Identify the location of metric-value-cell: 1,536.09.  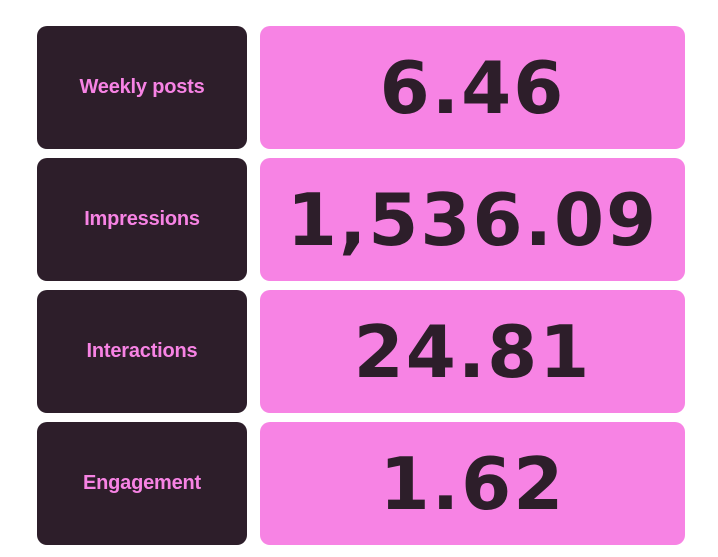
(472, 219).